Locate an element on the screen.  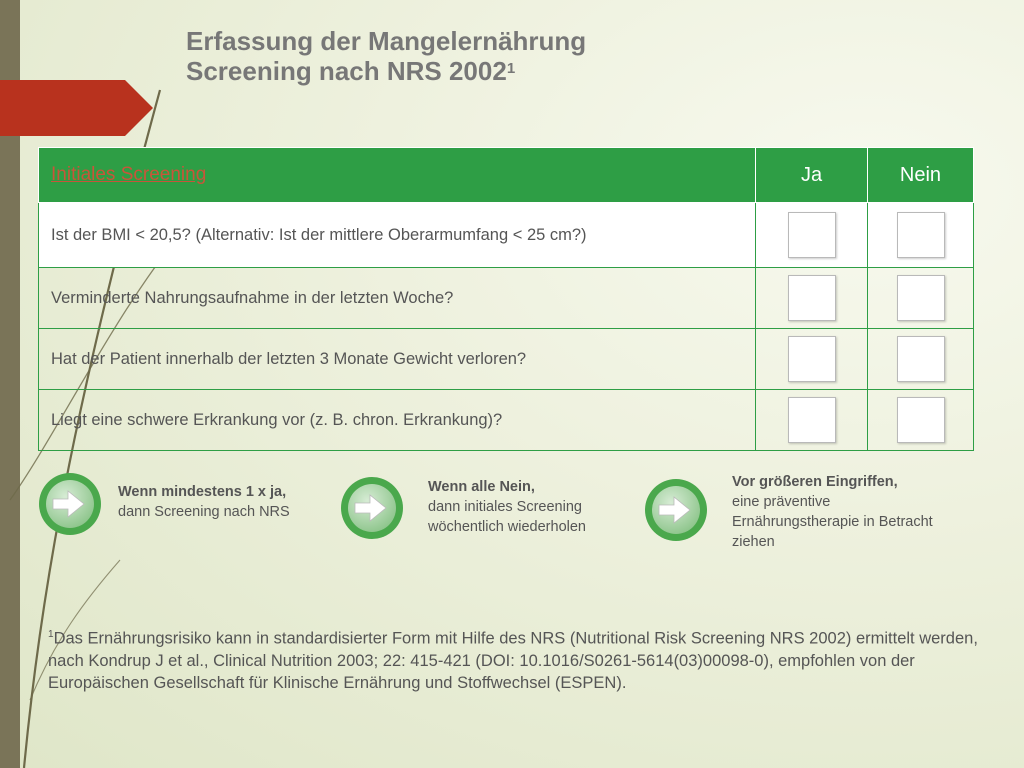
title-footnote-marker: 1 is located at coordinates (511, 68).